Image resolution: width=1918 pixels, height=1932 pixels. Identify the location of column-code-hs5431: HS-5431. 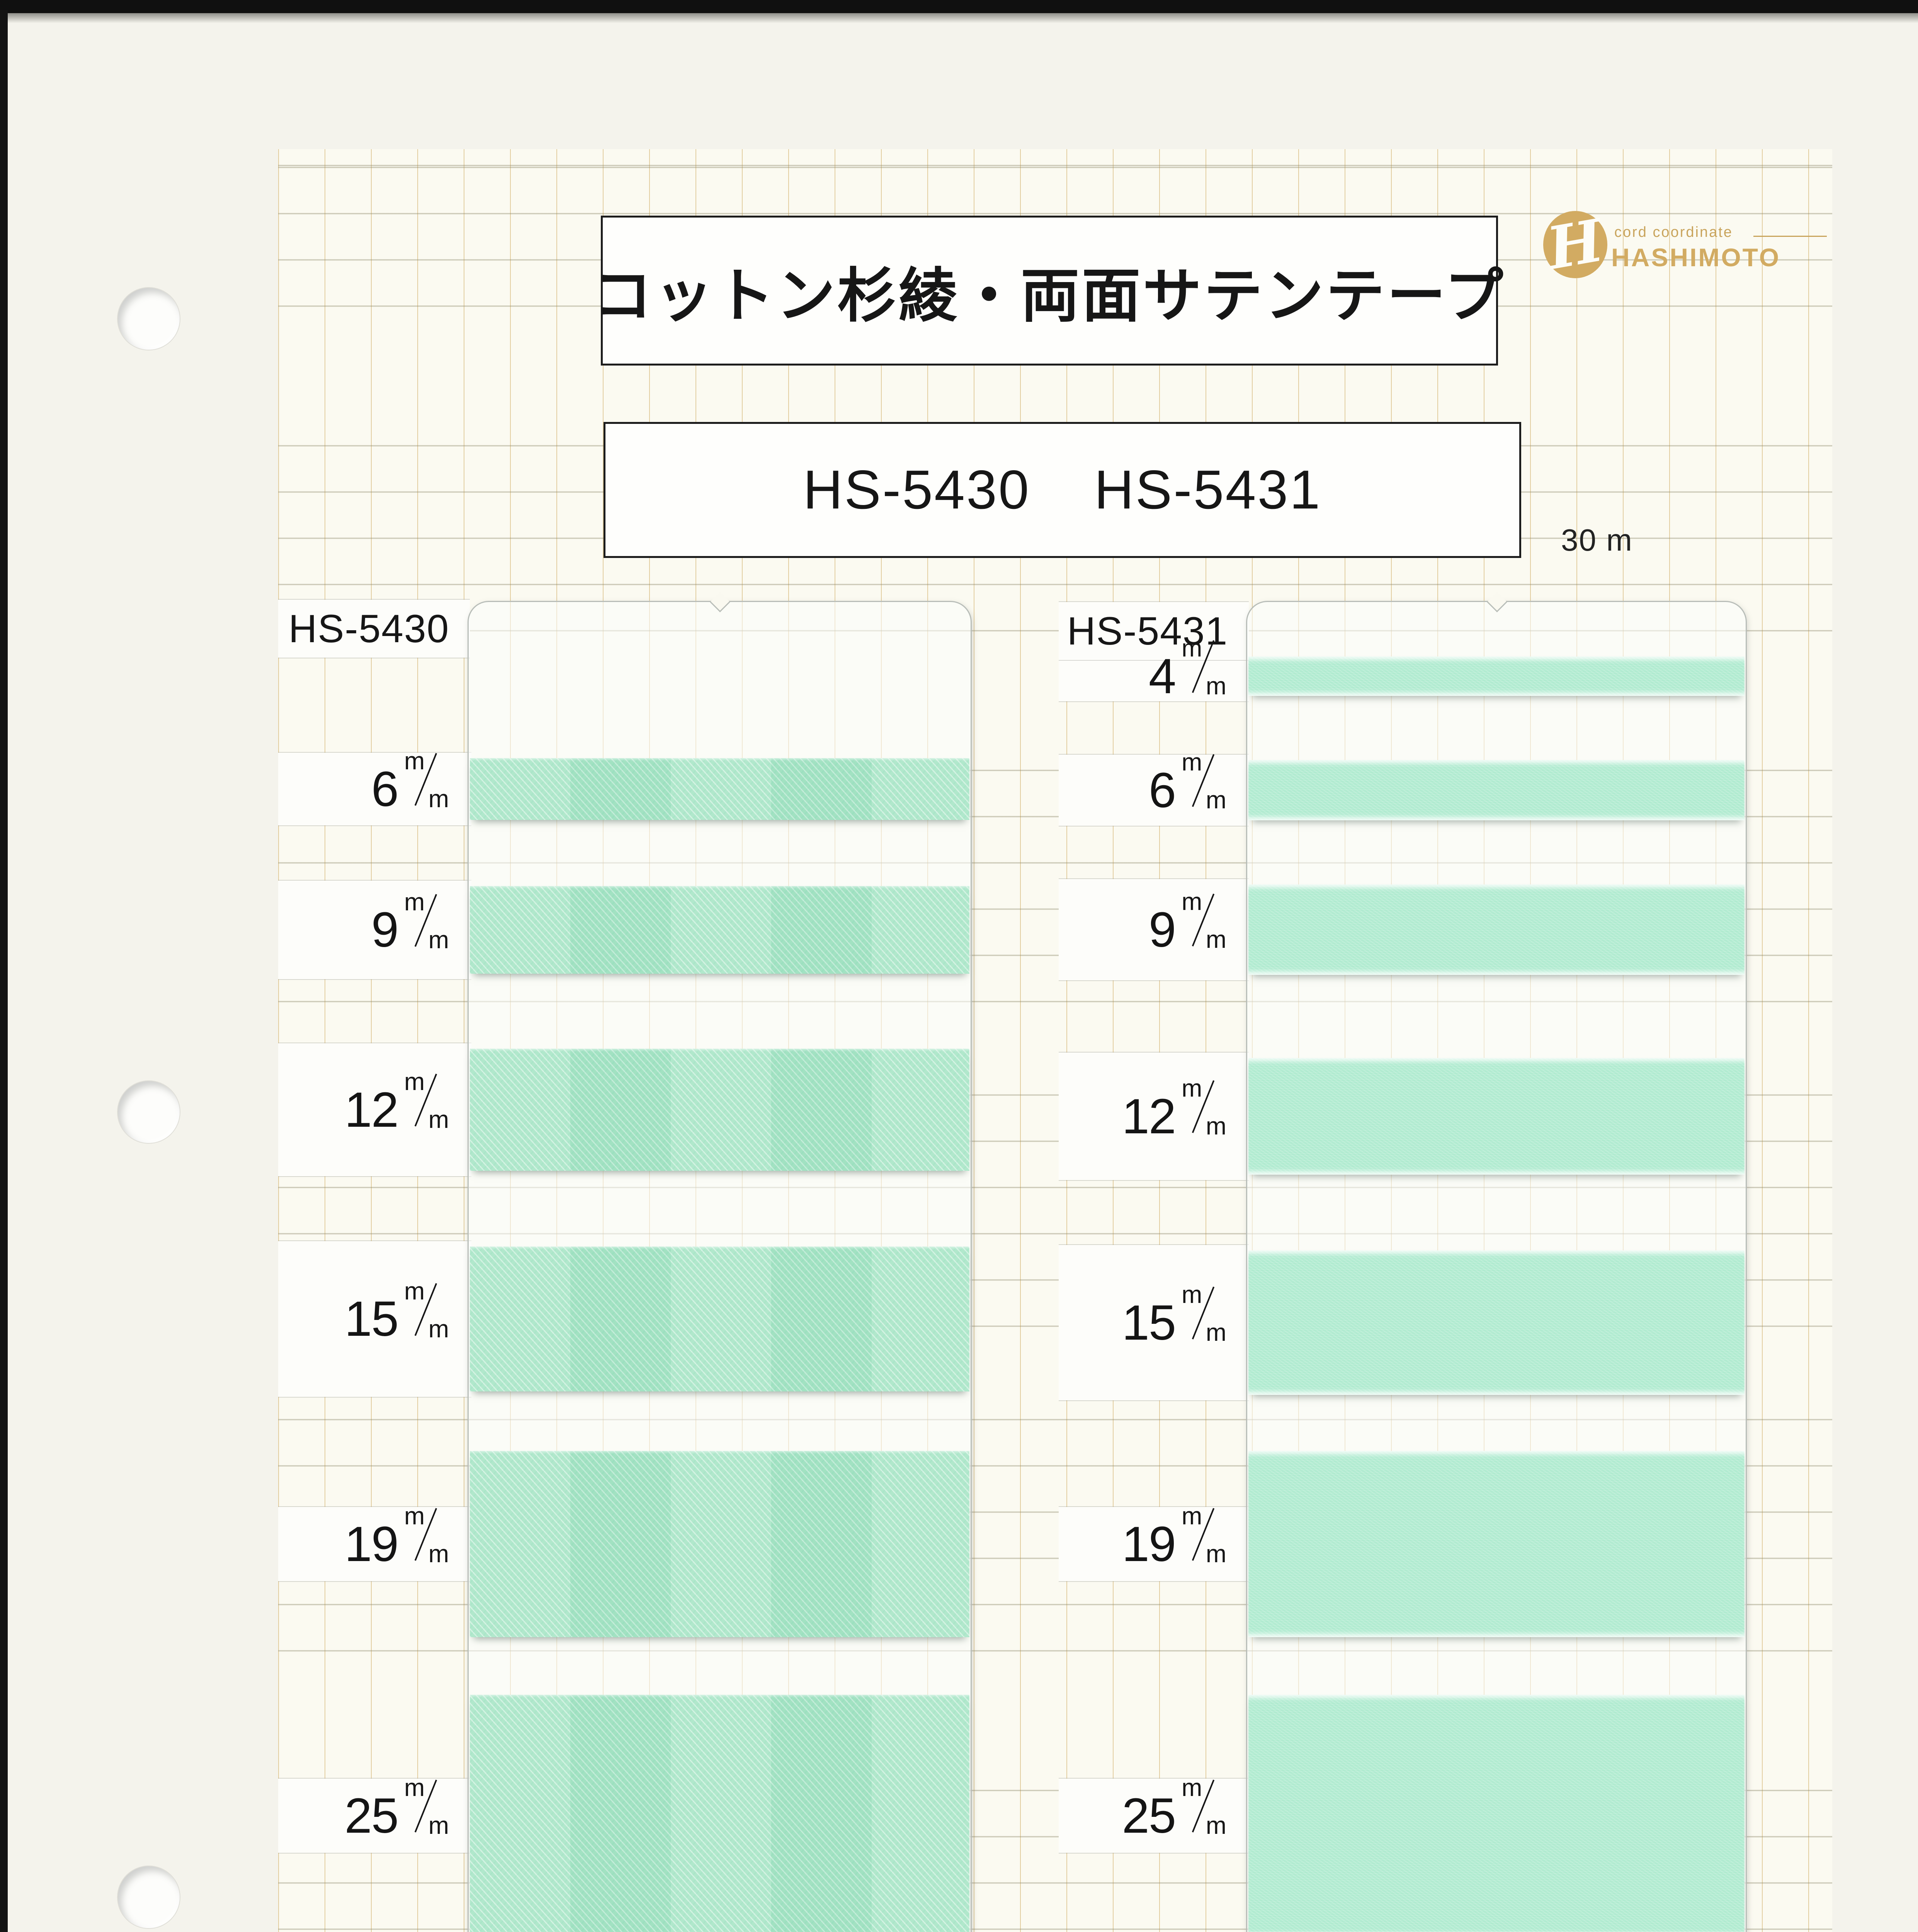
(1147, 631).